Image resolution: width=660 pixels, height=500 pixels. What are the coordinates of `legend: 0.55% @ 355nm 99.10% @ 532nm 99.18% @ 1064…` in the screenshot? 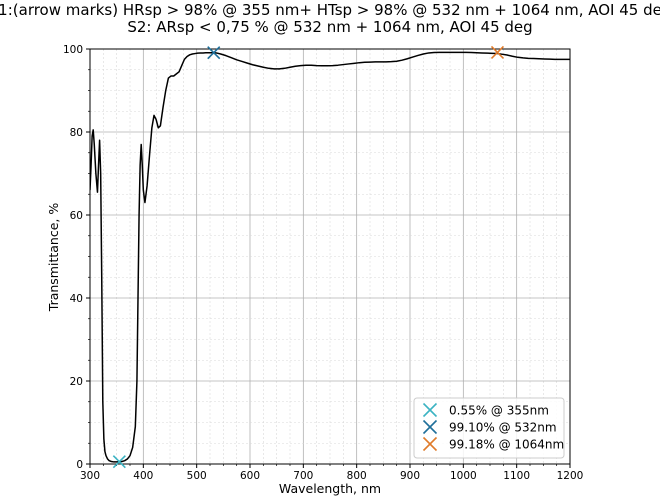 It's located at (489, 428).